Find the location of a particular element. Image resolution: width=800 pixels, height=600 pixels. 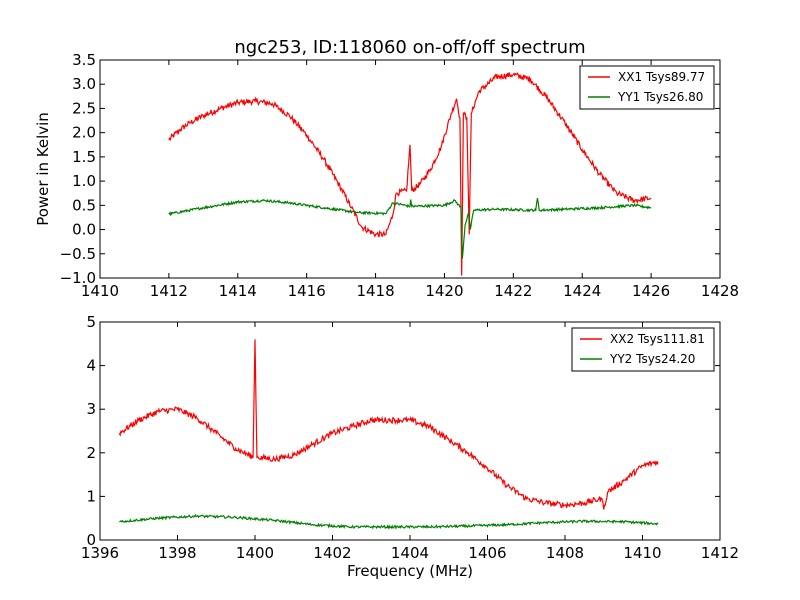

x-tick-label: 1418 is located at coordinates (375, 291).